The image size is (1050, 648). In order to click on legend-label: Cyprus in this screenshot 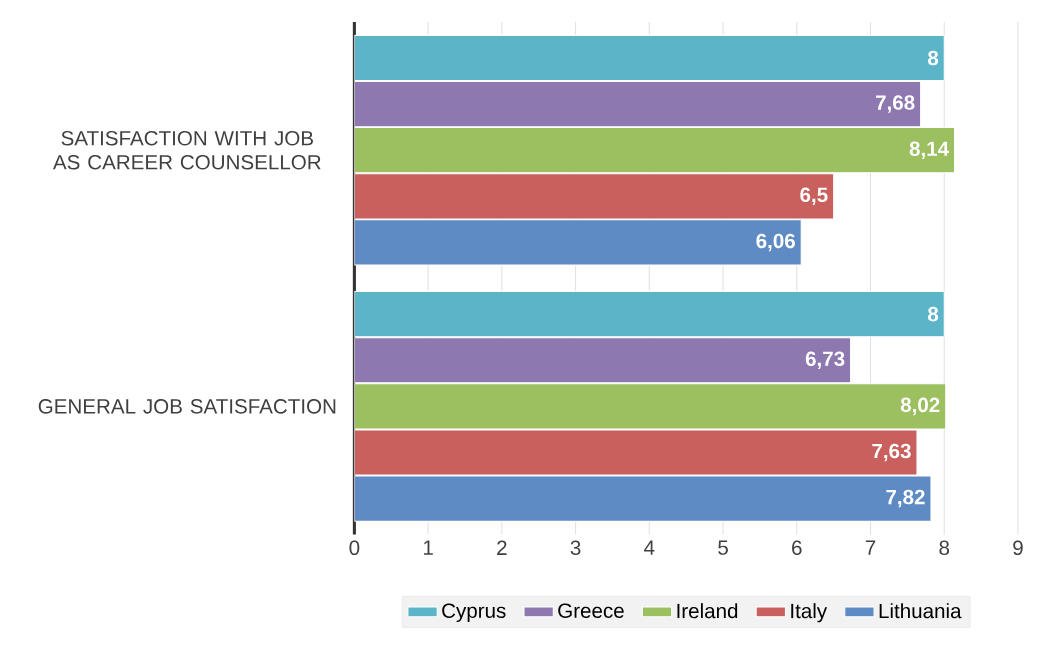, I will do `click(474, 612)`.